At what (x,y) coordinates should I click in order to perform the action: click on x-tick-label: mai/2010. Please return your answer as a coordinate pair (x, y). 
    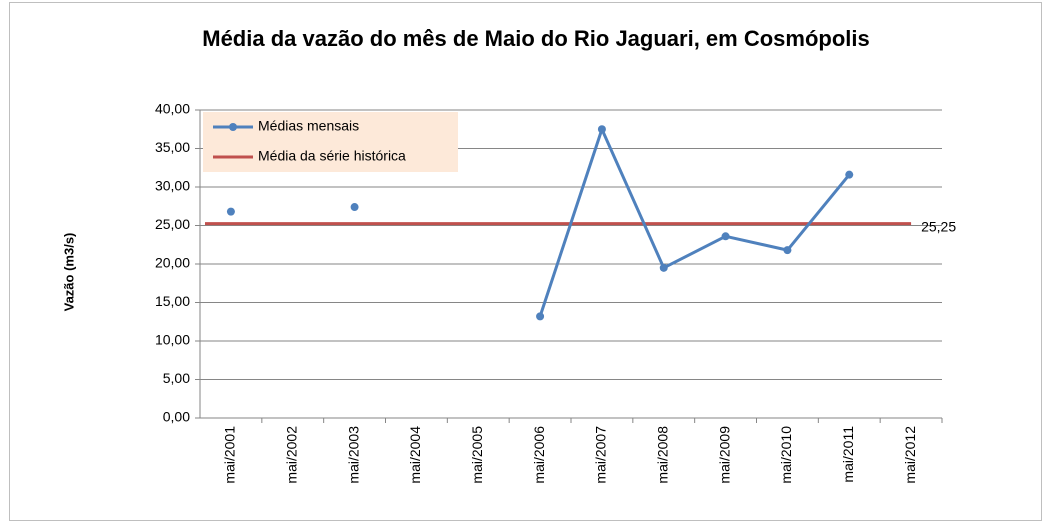
    Looking at the image, I should click on (786, 455).